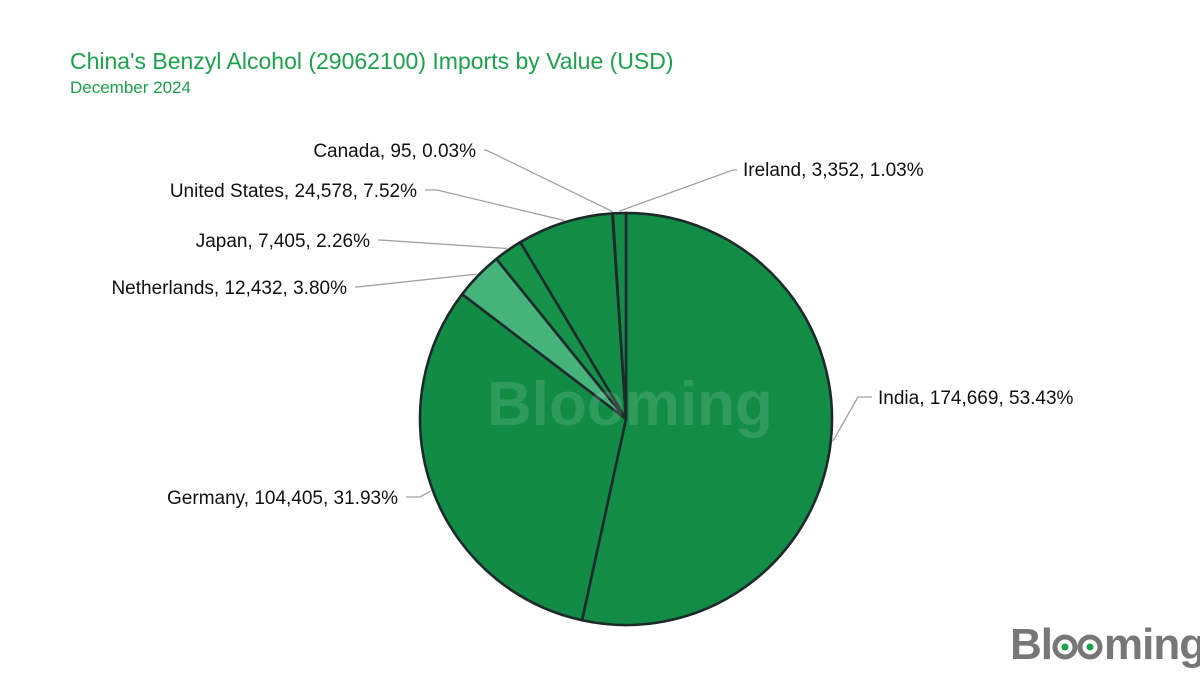 This screenshot has height=675, width=1200. I want to click on slice-label-united-states: United States, 24,578, 7.52%, so click(293, 191).